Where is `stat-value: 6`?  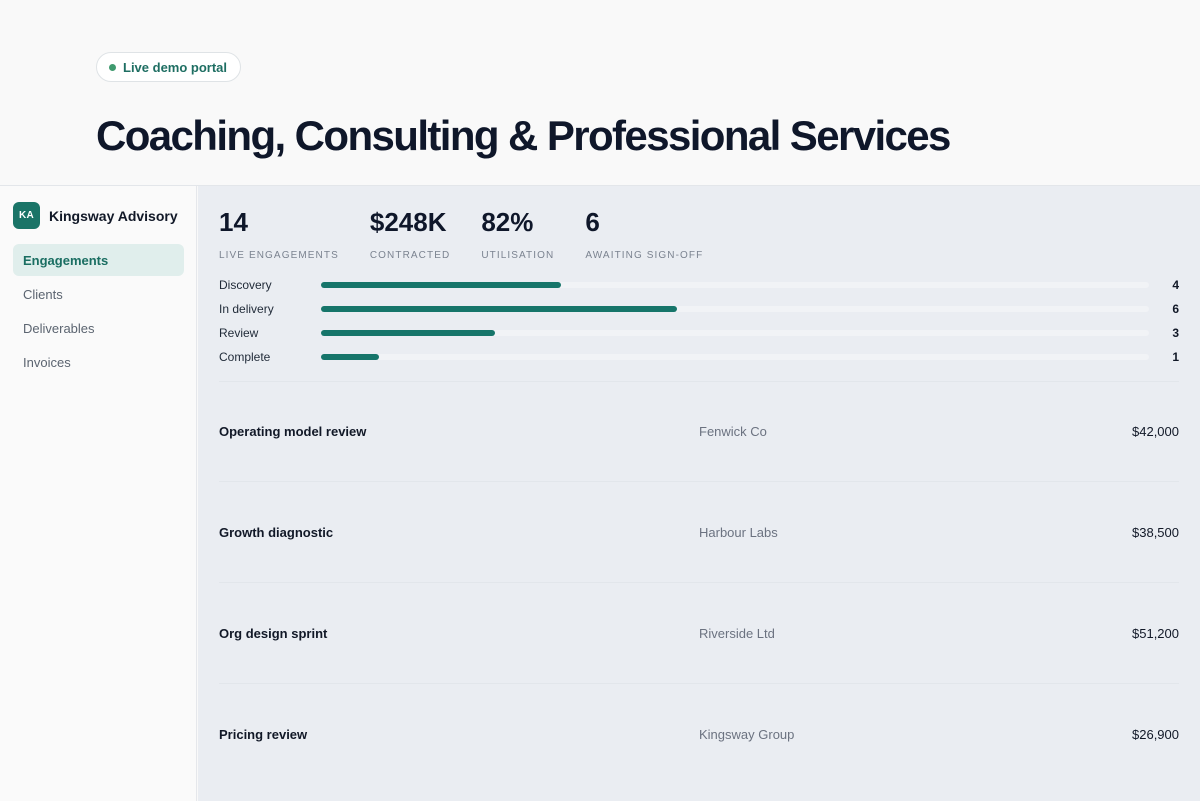
stat-value: 6 is located at coordinates (592, 222).